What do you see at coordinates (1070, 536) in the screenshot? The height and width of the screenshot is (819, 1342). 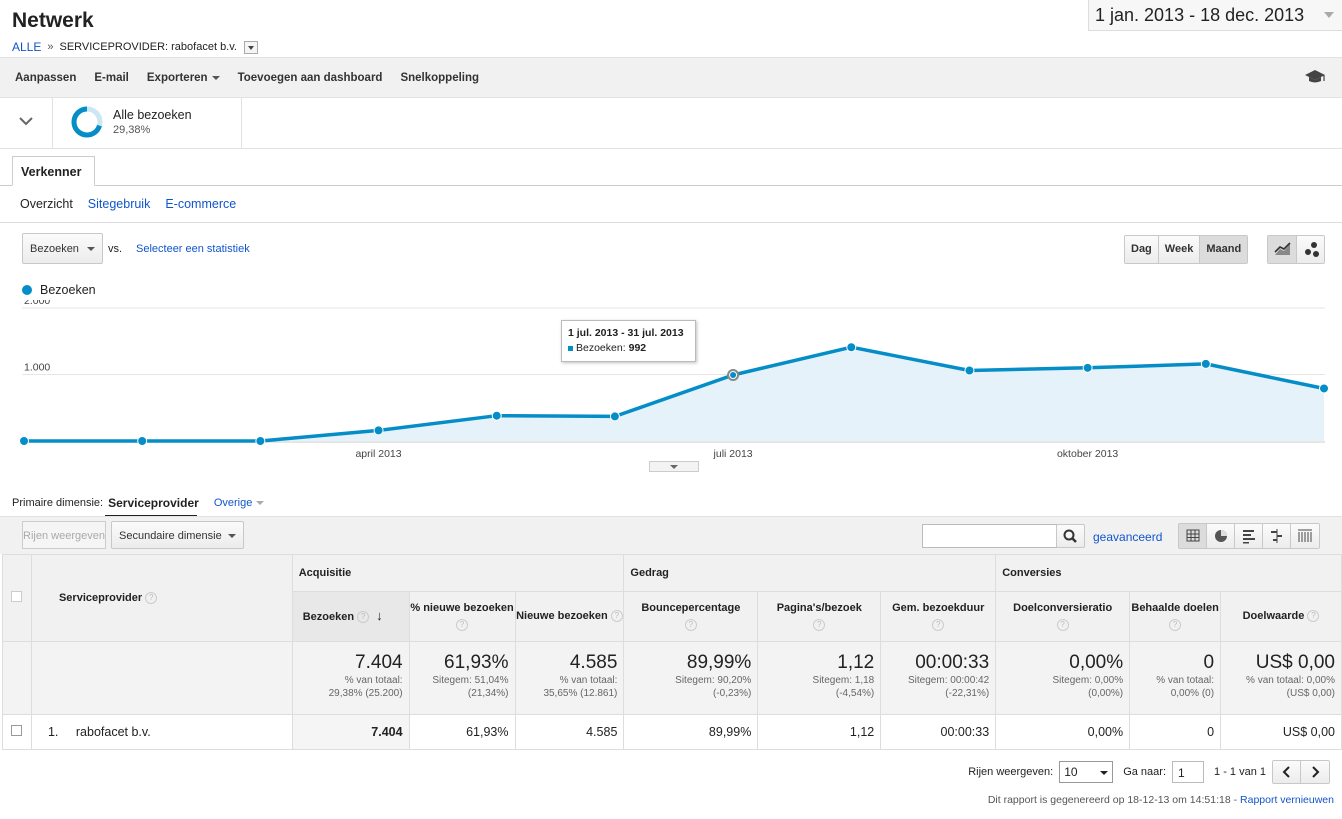 I see `search-button` at bounding box center [1070, 536].